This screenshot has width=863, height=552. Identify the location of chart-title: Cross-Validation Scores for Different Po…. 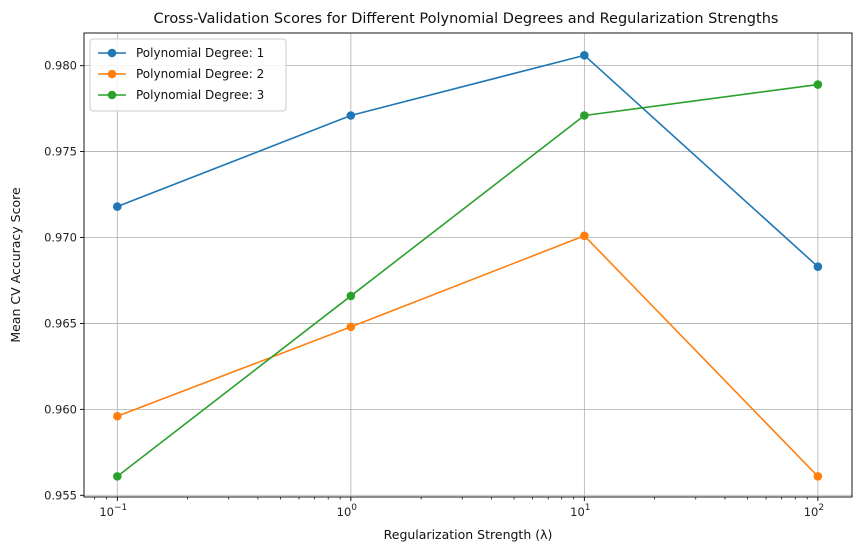
(466, 19).